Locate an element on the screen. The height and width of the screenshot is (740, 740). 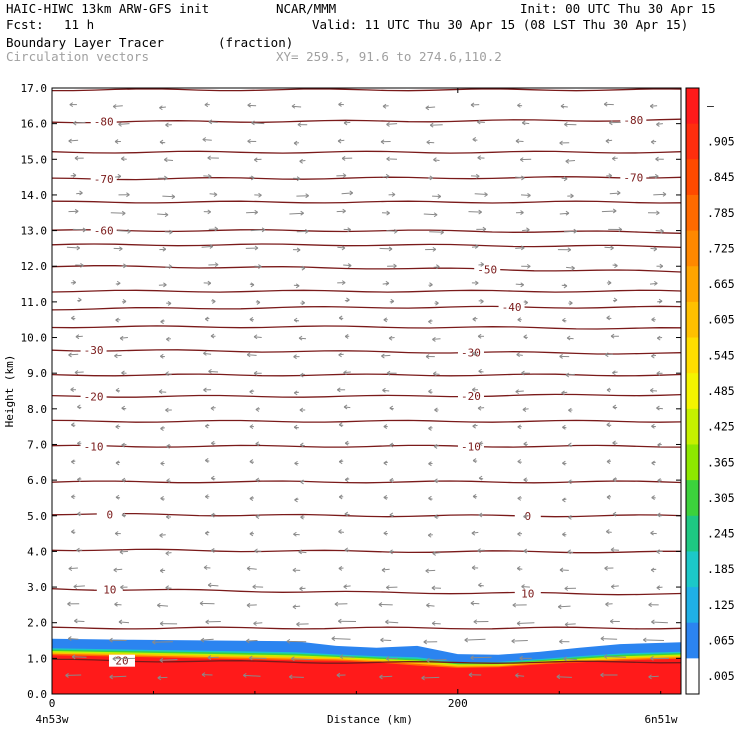
right-endpoint-label: 6n51w is located at coordinates (660, 719).